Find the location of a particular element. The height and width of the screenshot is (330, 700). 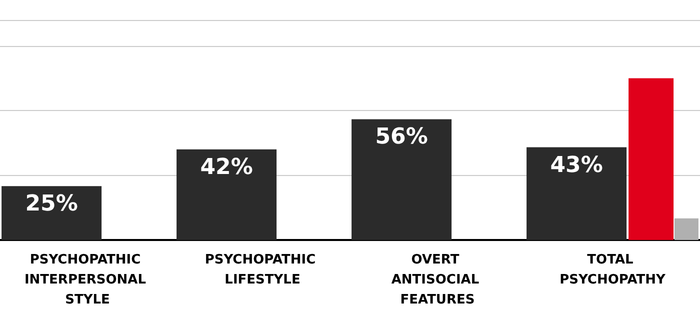

data-label: 56% is located at coordinates (401, 137).